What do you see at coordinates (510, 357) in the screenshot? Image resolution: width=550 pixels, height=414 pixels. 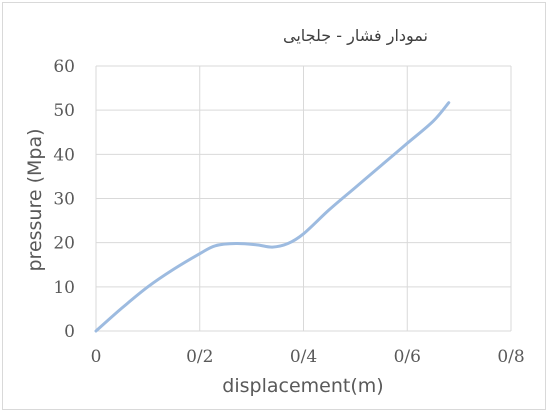 I see `x-tick-label: 0/8` at bounding box center [510, 357].